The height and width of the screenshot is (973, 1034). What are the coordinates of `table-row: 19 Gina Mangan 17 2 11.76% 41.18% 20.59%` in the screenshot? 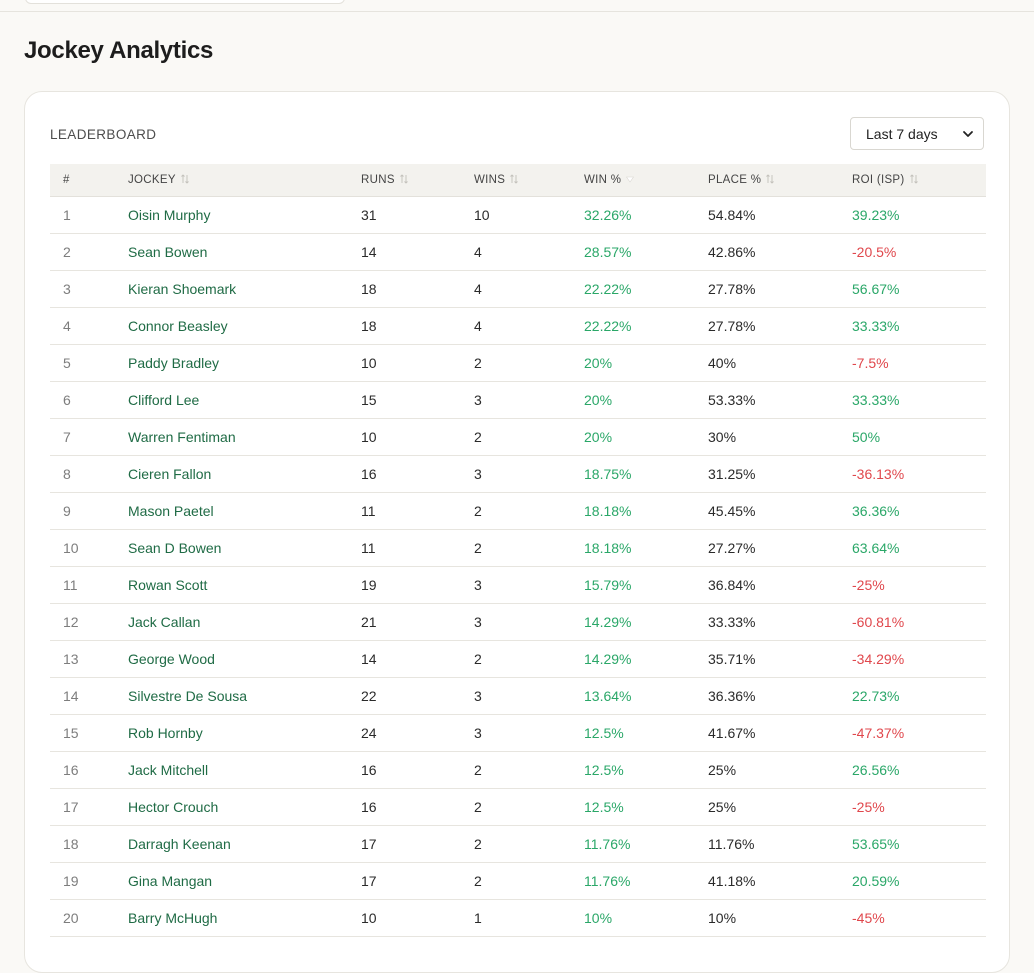 It's located at (518, 881).